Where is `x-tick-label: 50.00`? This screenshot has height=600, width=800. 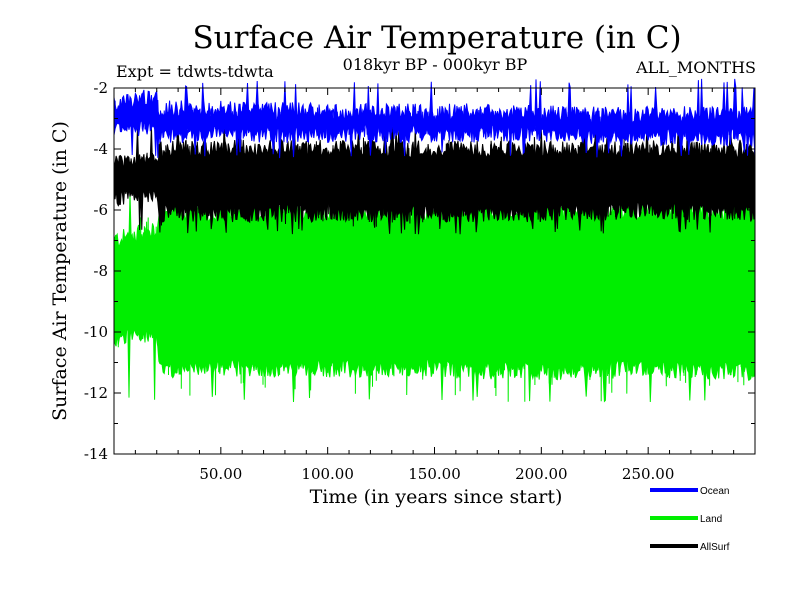 x-tick-label: 50.00 is located at coordinates (220, 474).